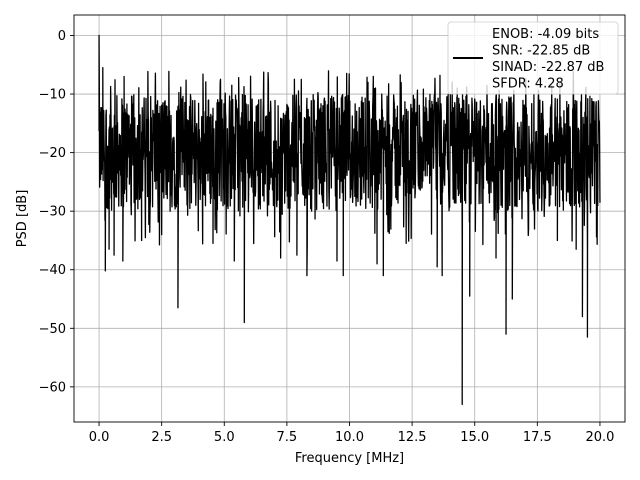  What do you see at coordinates (52, 329) in the screenshot?
I see `y-tick-label: −50` at bounding box center [52, 329].